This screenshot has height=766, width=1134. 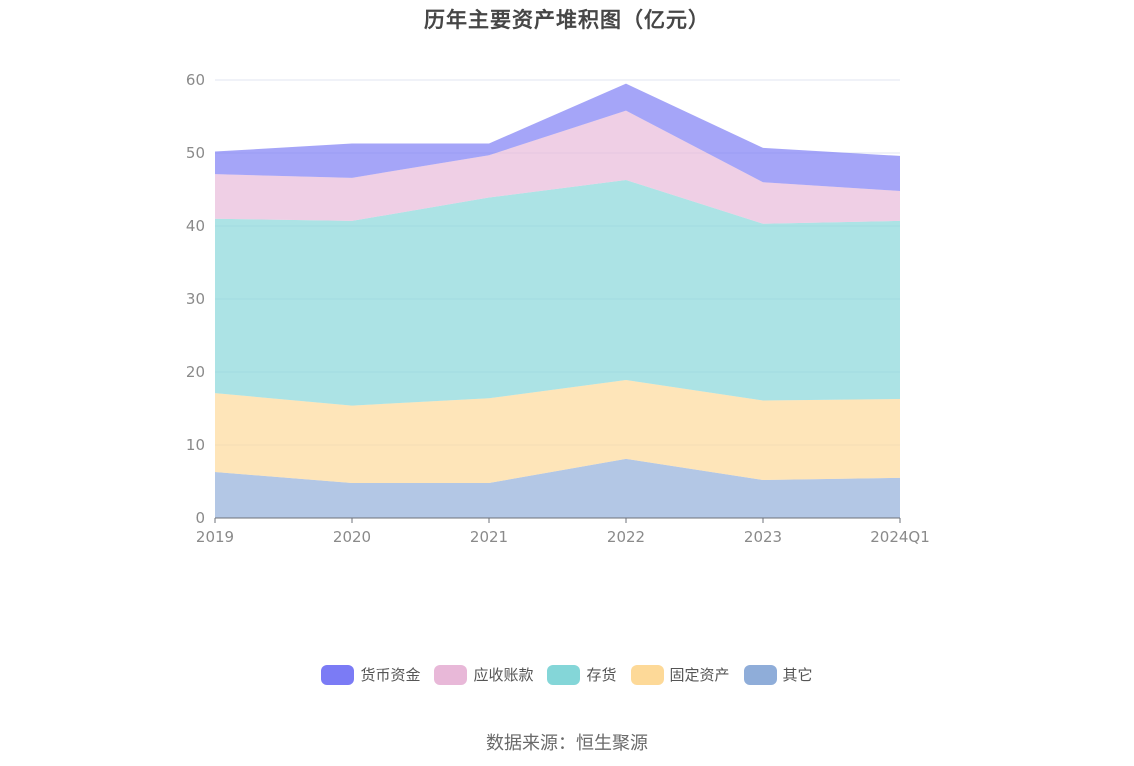 What do you see at coordinates (195, 153) in the screenshot?
I see `y-tick-label: 50` at bounding box center [195, 153].